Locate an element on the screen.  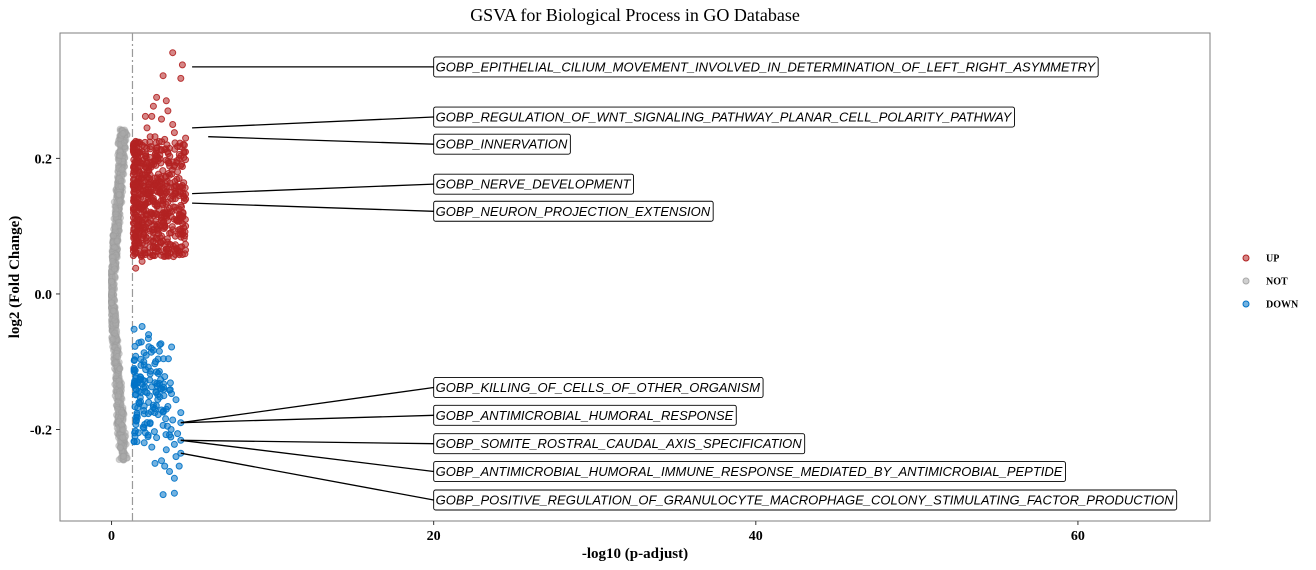
x-tick-label: 0 is located at coordinates (111, 536).